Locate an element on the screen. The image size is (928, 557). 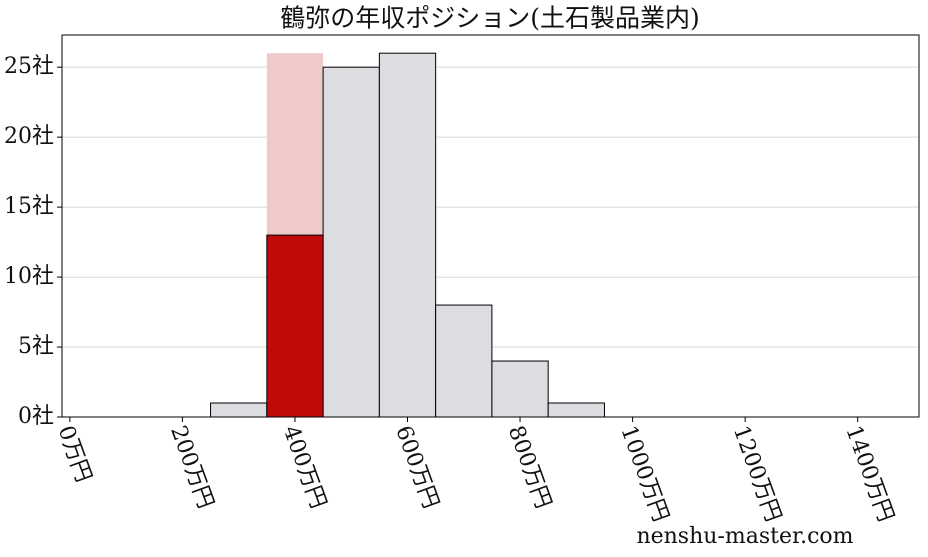
y-tick-label: 0社 is located at coordinates (36, 416).